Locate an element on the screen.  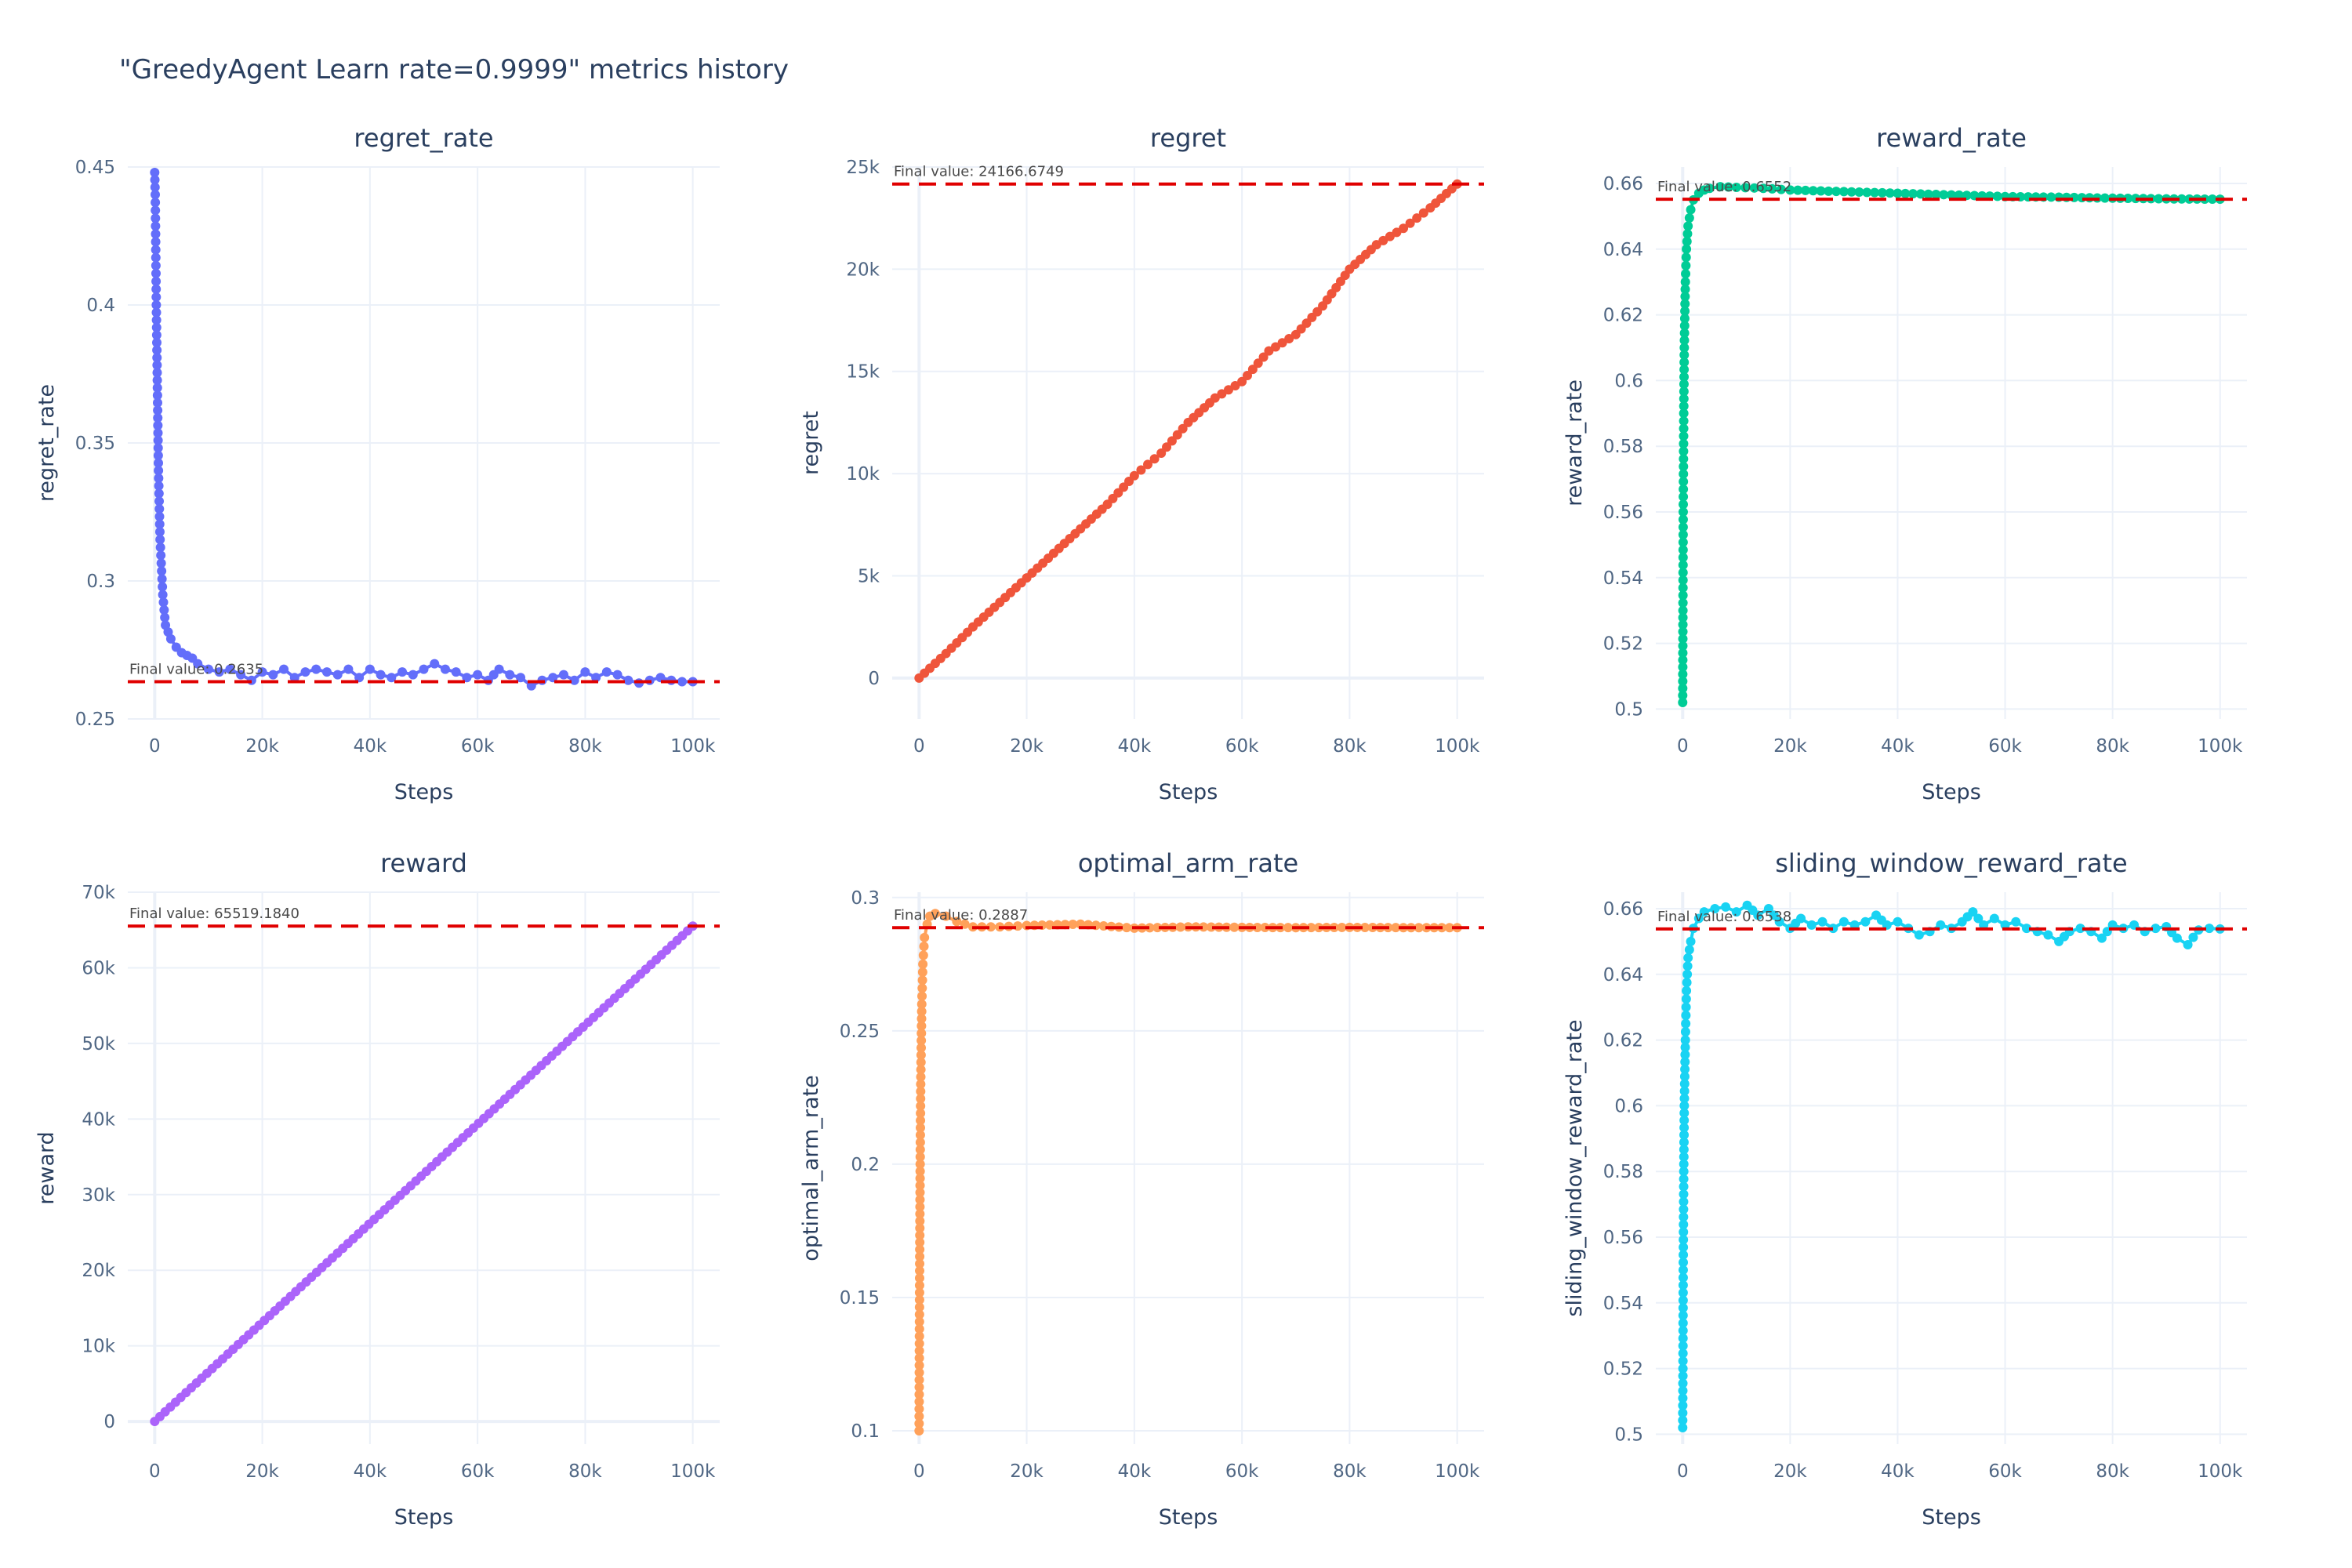
final-value-annotation: Final value: 0.2887 is located at coordinates (961, 915).